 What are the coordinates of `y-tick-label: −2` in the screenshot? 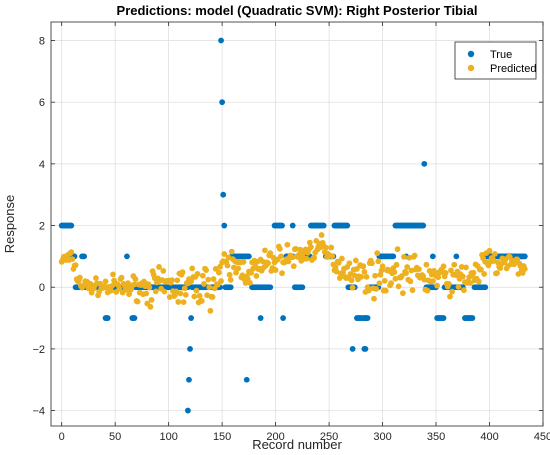 It's located at (38, 350).